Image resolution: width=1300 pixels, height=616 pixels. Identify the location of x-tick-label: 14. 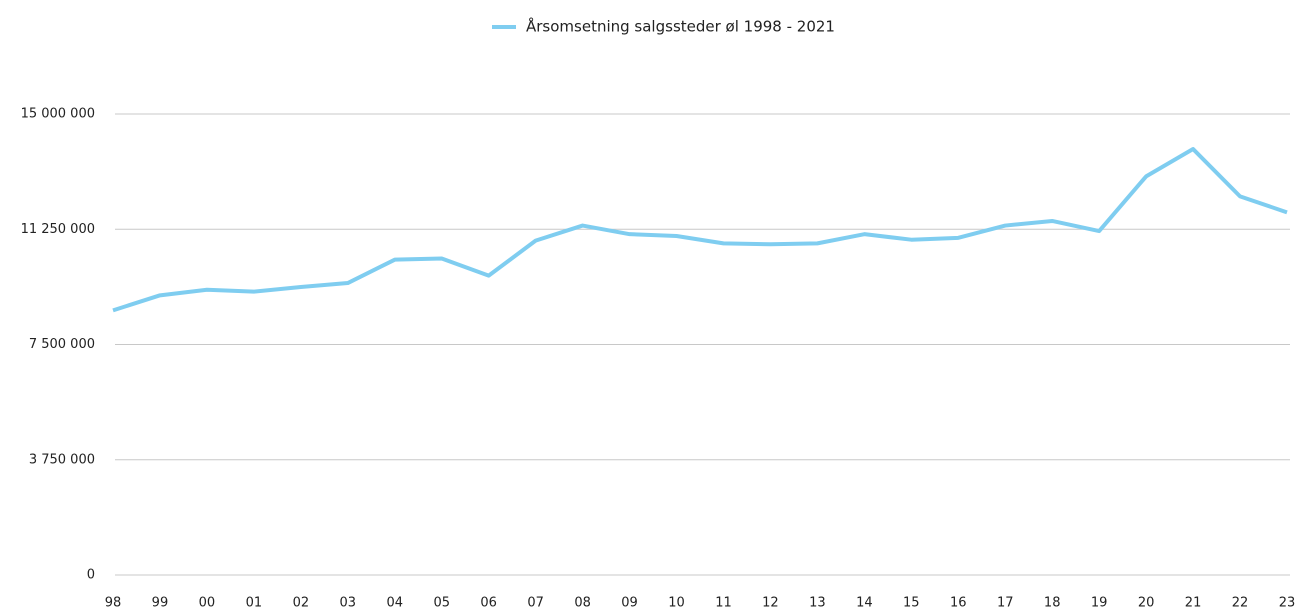
(864, 603).